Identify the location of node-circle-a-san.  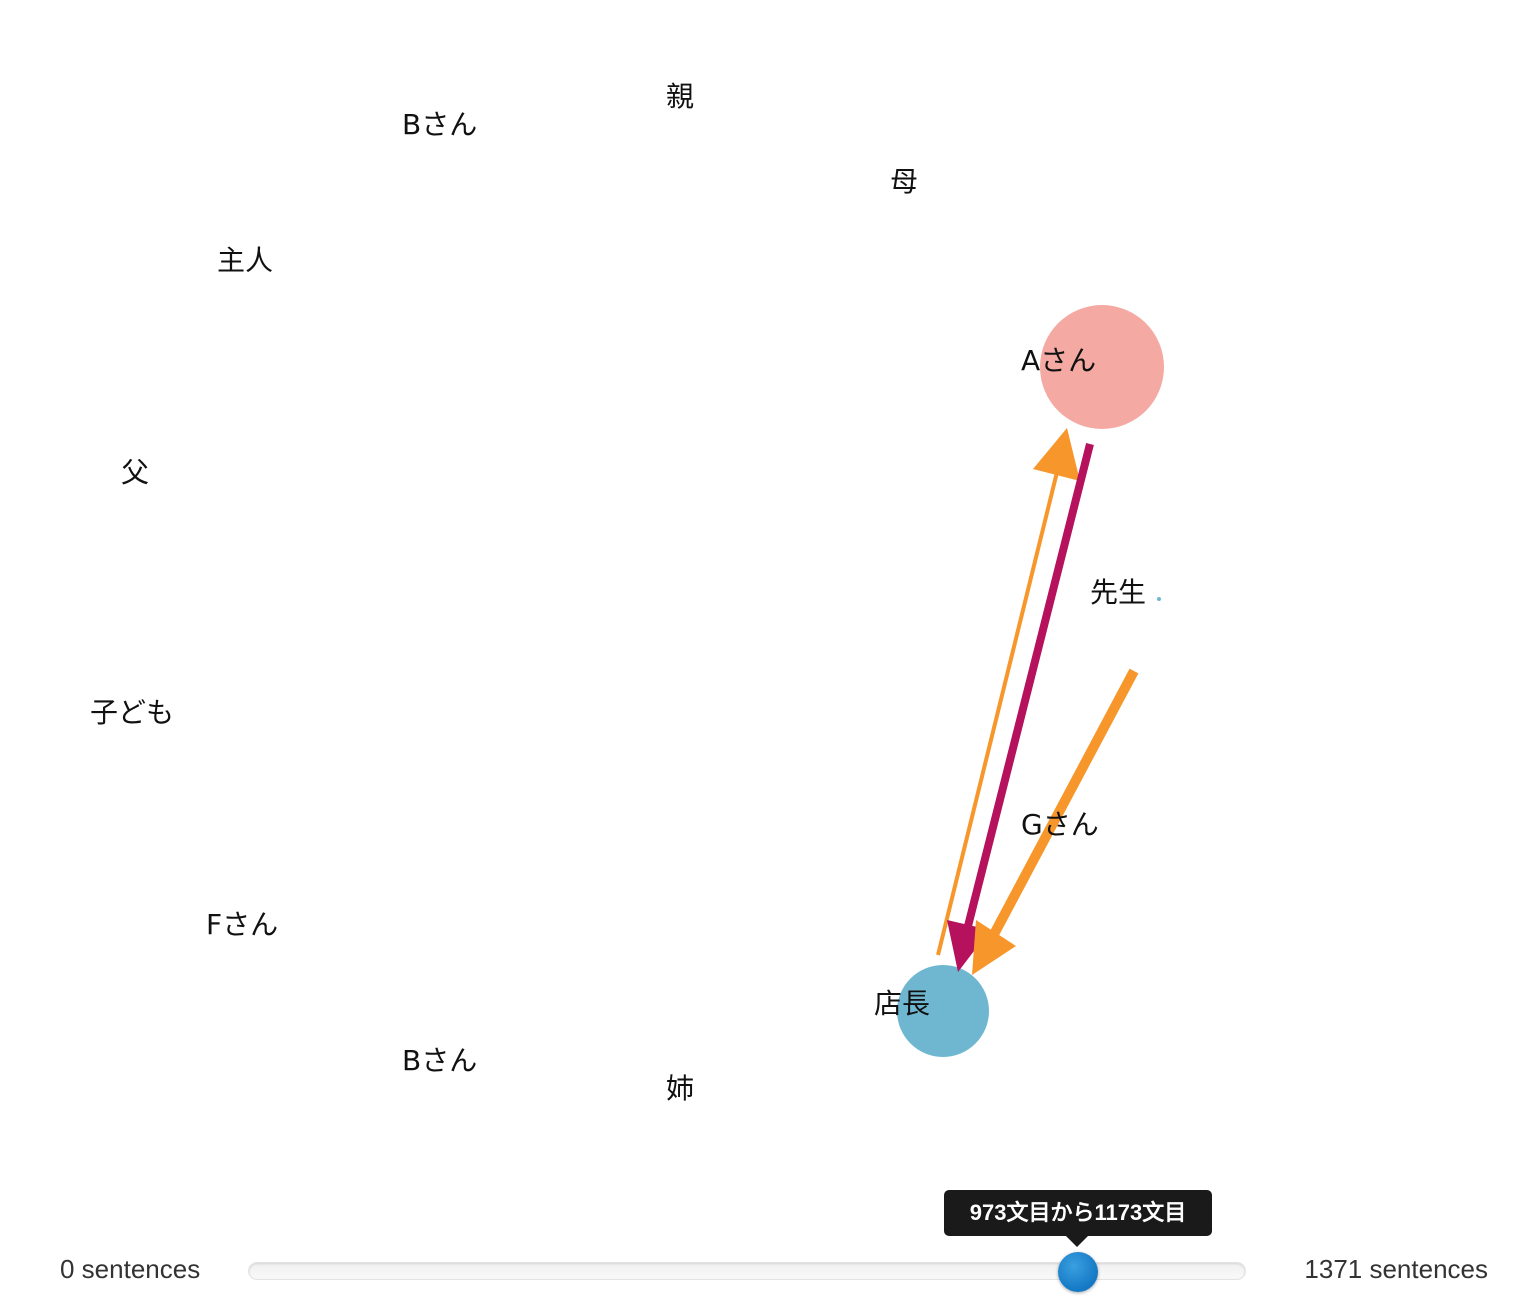
(1102, 367).